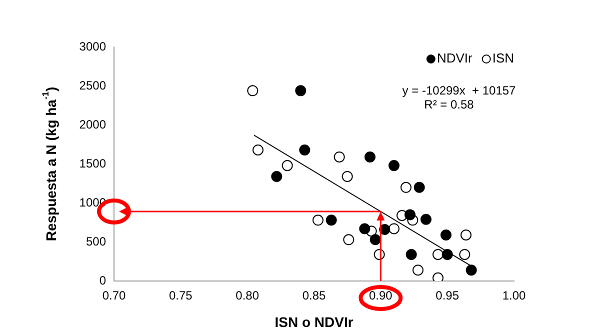 The width and height of the screenshot is (600, 334). Describe the element at coordinates (96, 241) in the screenshot. I see `y-tick-label: 500` at that location.